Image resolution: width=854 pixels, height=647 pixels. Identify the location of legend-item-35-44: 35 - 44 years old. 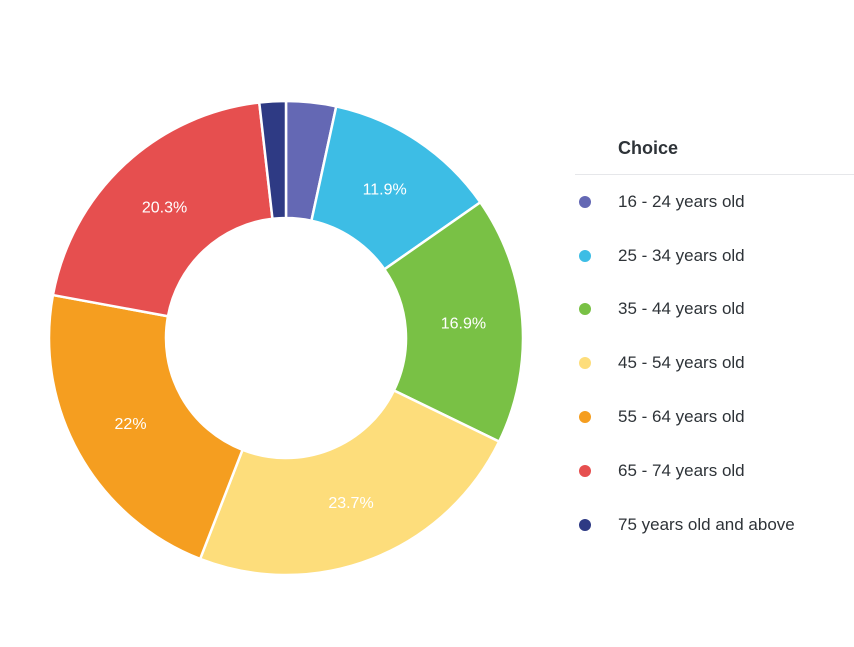
(714, 310).